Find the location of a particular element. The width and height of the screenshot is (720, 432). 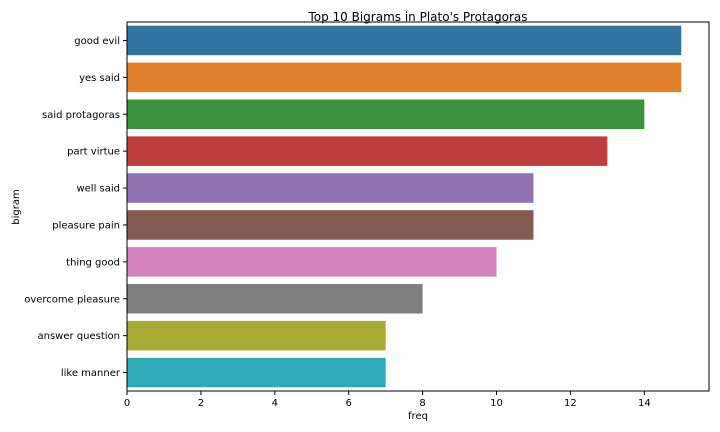

y-tick-label: good evil is located at coordinates (97, 41).